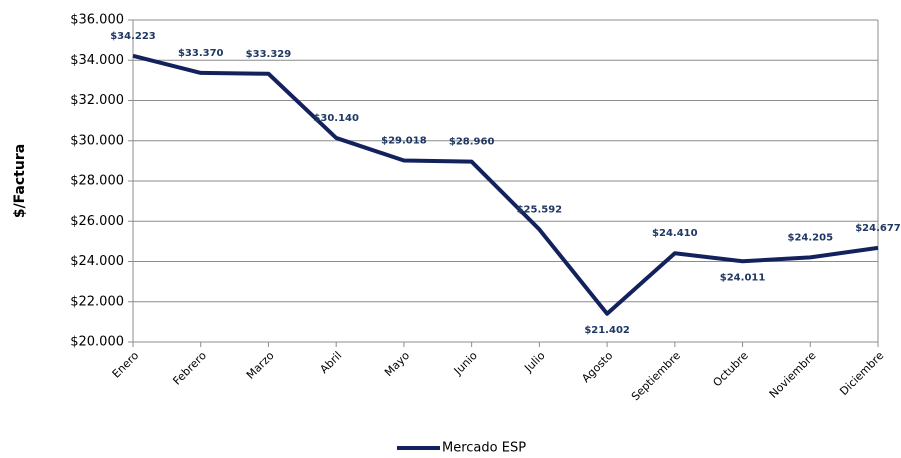  I want to click on x-tick-label: Febrero, so click(189, 368).